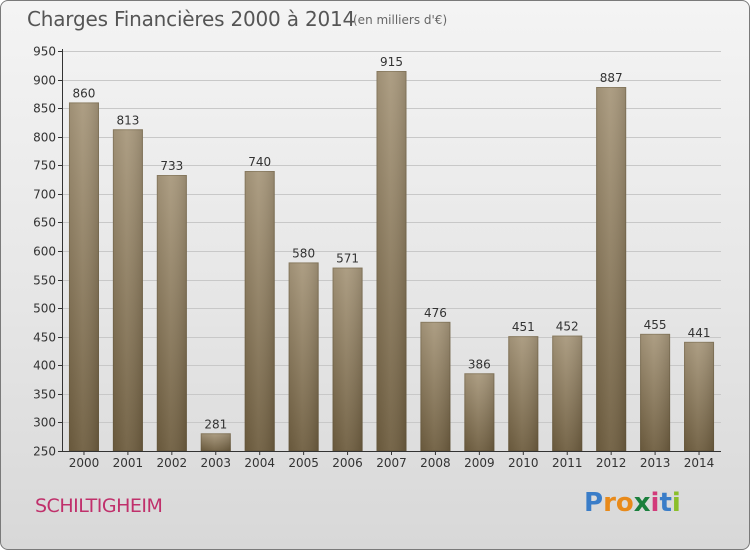 The width and height of the screenshot is (750, 550). What do you see at coordinates (44, 338) in the screenshot?
I see `y-tick-label: 450` at bounding box center [44, 338].